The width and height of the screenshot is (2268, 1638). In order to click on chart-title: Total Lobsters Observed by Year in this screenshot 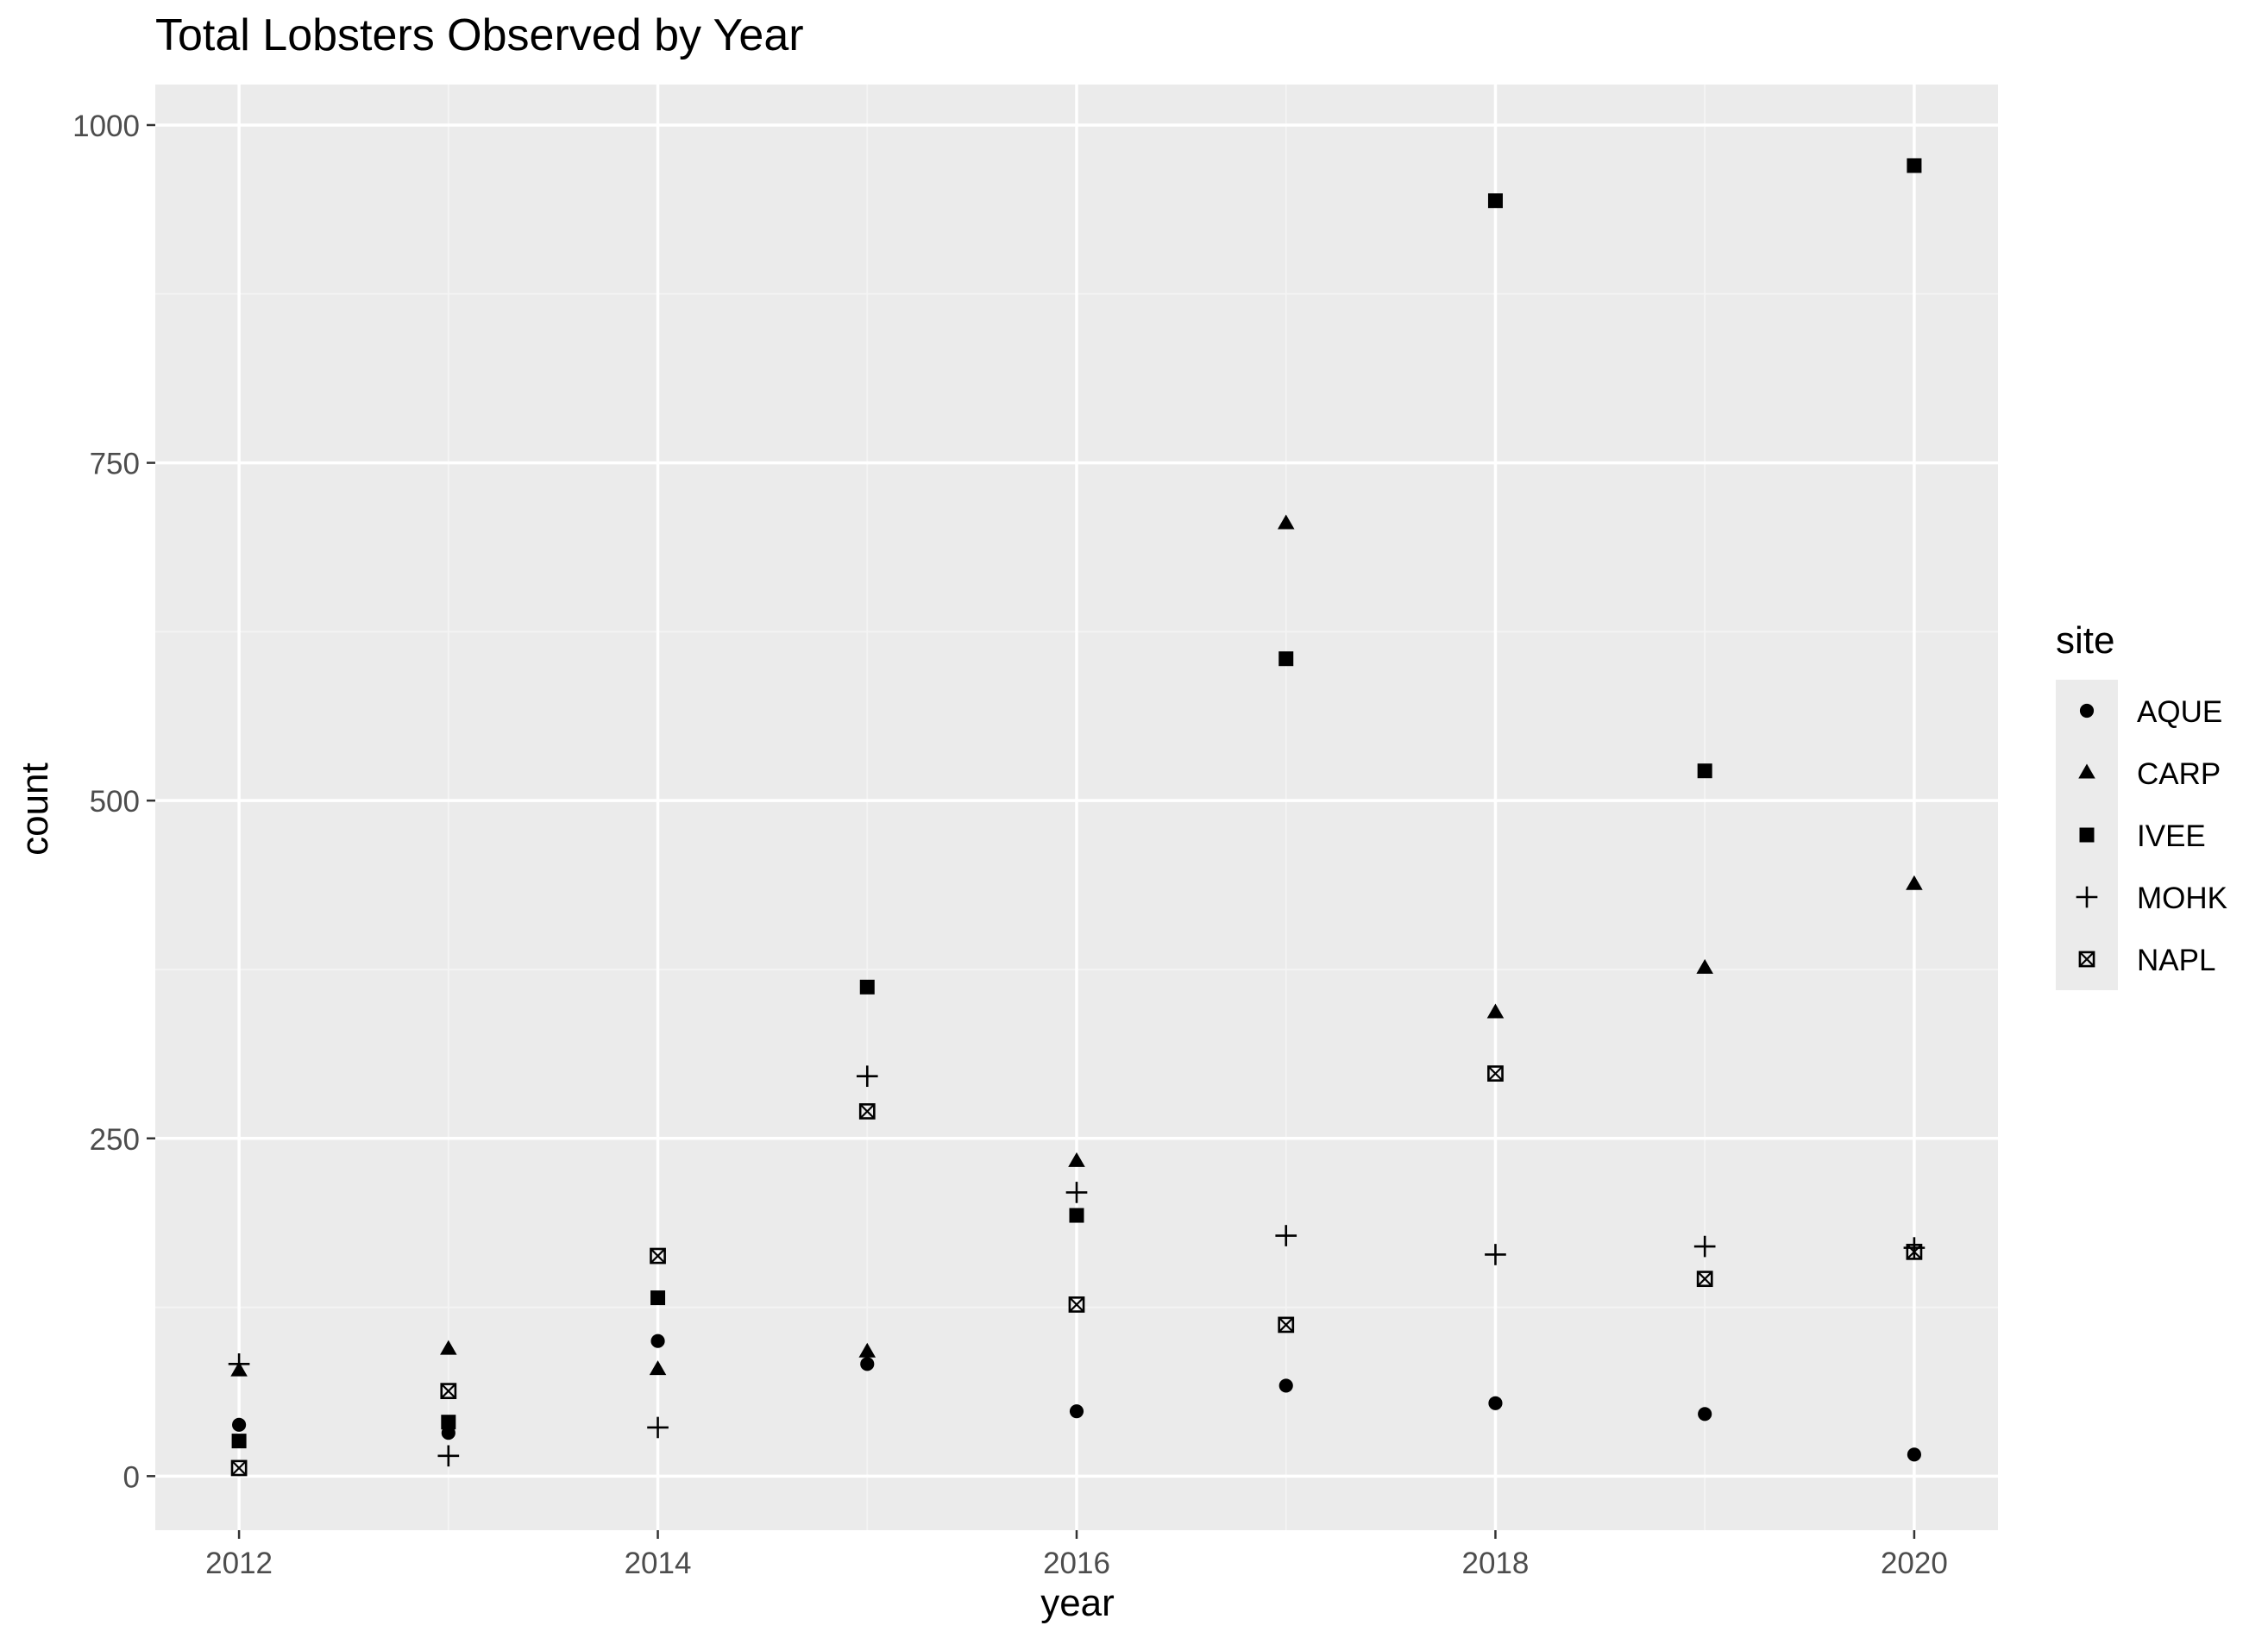, I will do `click(480, 35)`.